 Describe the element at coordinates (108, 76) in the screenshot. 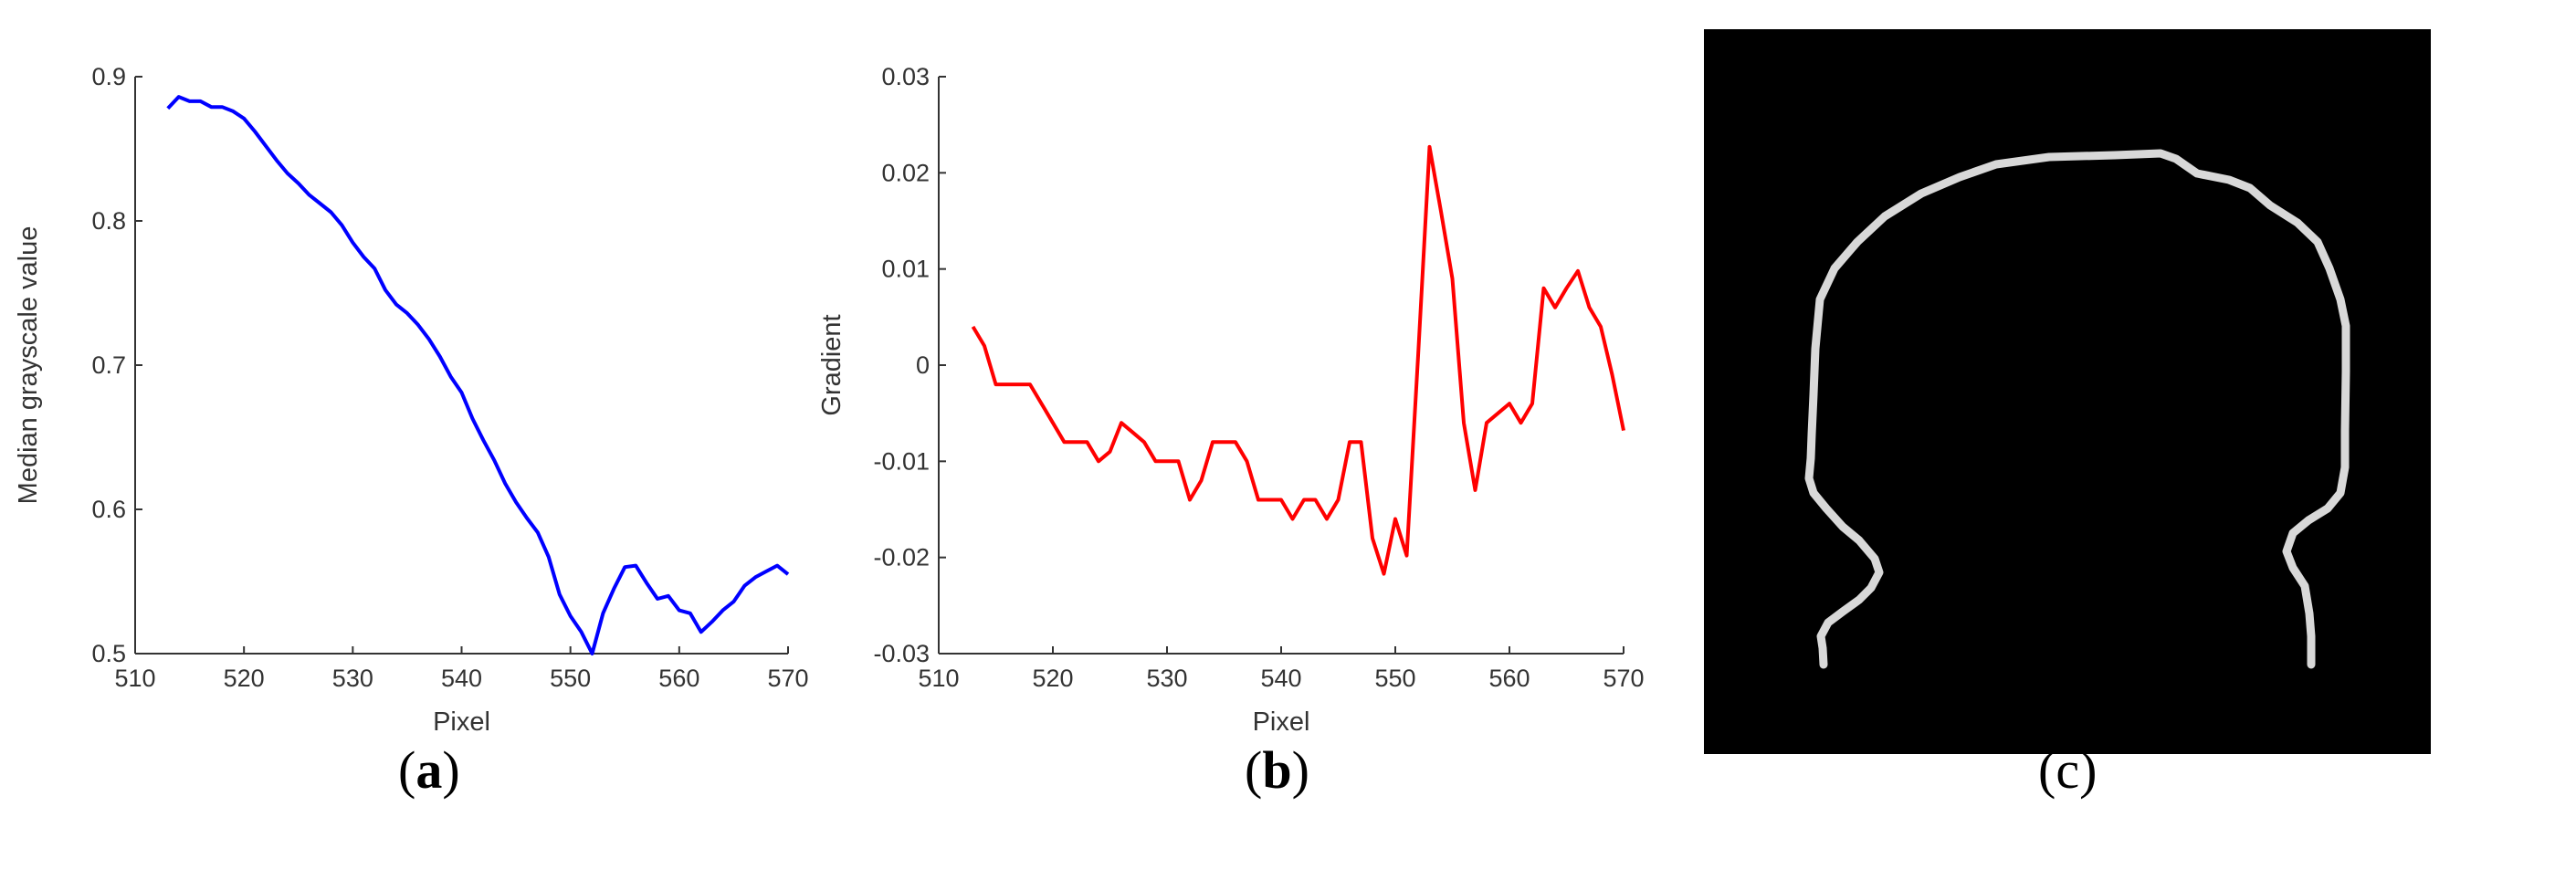

I see `y-tick-label: 0.9` at that location.